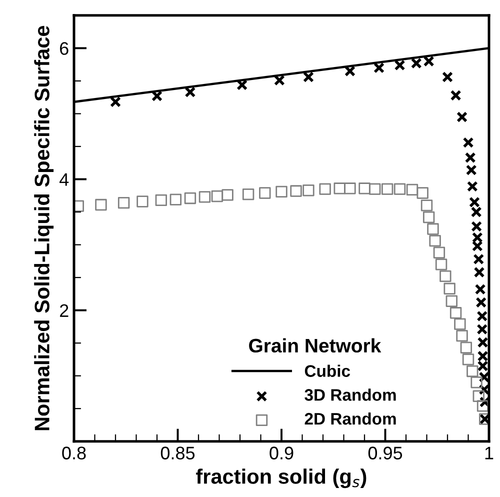 This screenshot has width=500, height=497. What do you see at coordinates (282, 453) in the screenshot?
I see `x-tick-label: 0.9` at bounding box center [282, 453].